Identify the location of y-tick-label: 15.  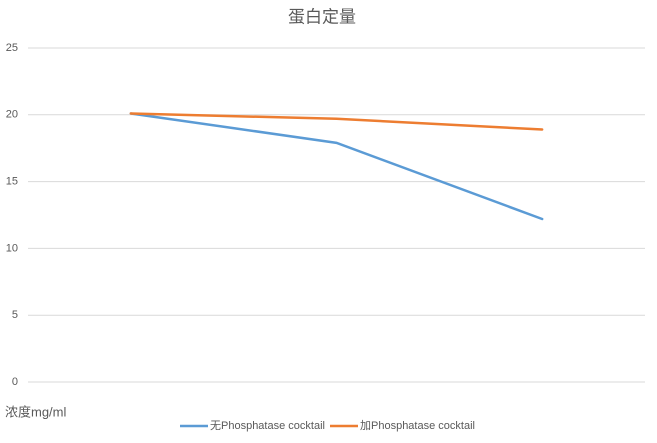
(12, 182).